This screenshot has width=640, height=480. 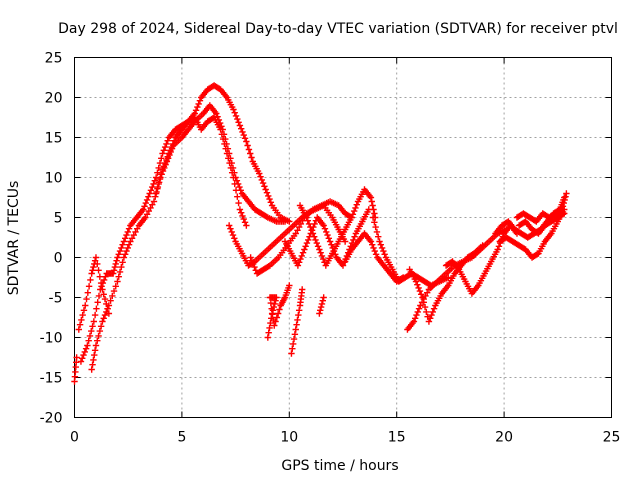 What do you see at coordinates (54, 59) in the screenshot?
I see `y-tick-label: 25` at bounding box center [54, 59].